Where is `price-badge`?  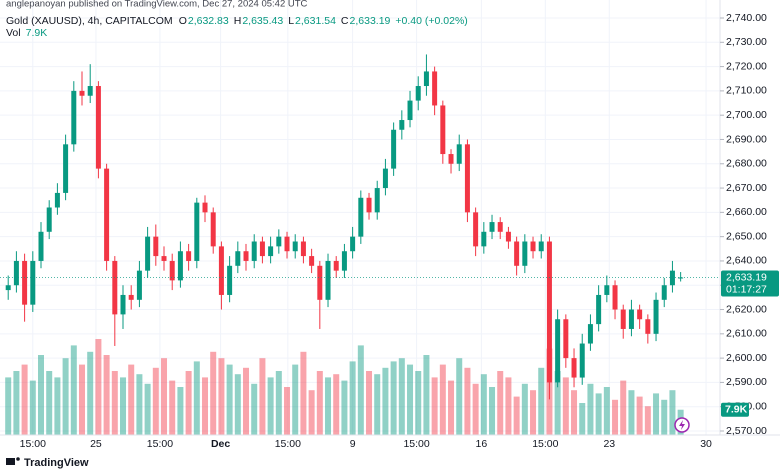 price-badge is located at coordinates (750, 283).